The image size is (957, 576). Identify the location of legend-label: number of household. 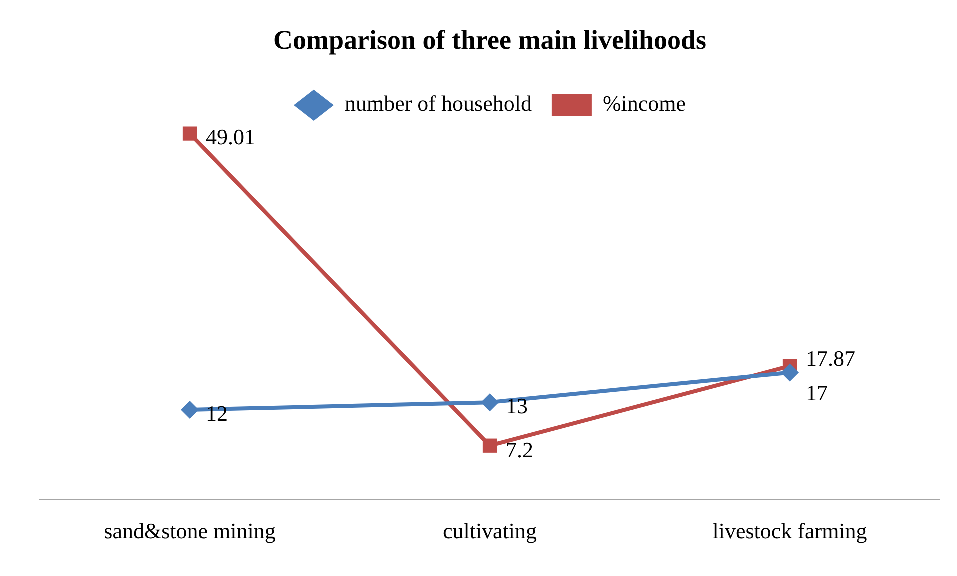
(438, 103).